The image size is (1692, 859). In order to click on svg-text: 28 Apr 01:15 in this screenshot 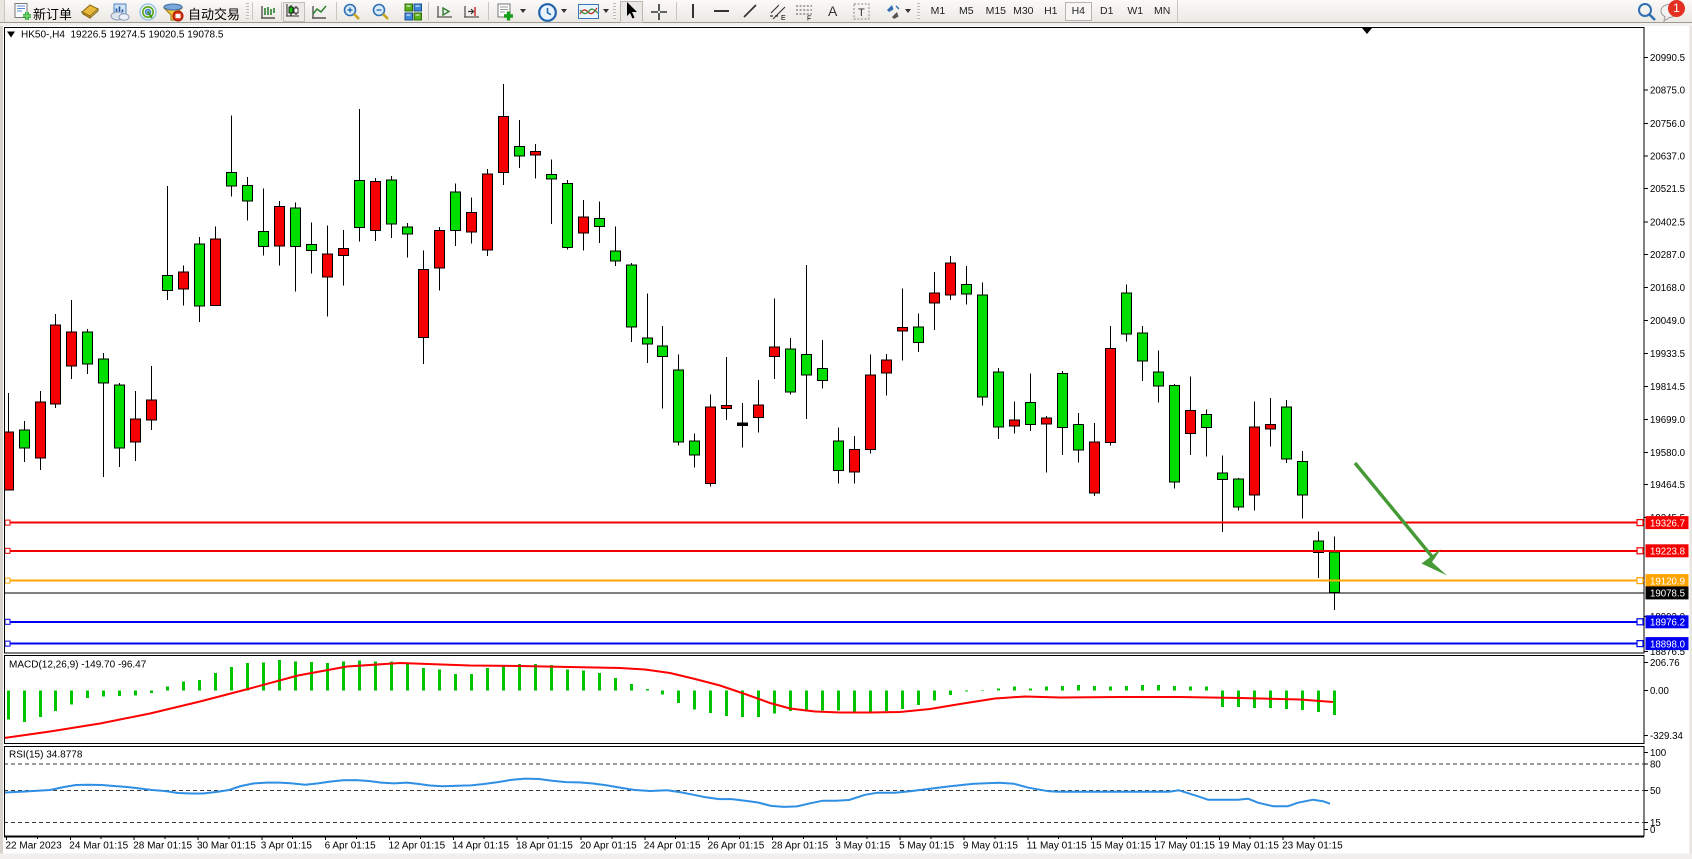, I will do `click(800, 846)`.